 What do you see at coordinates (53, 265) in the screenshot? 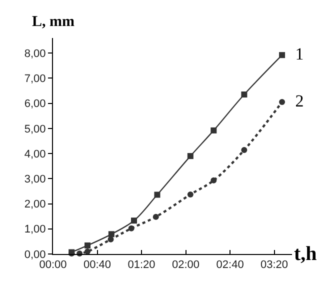
I see `x-tick-label: 00:00` at bounding box center [53, 265].